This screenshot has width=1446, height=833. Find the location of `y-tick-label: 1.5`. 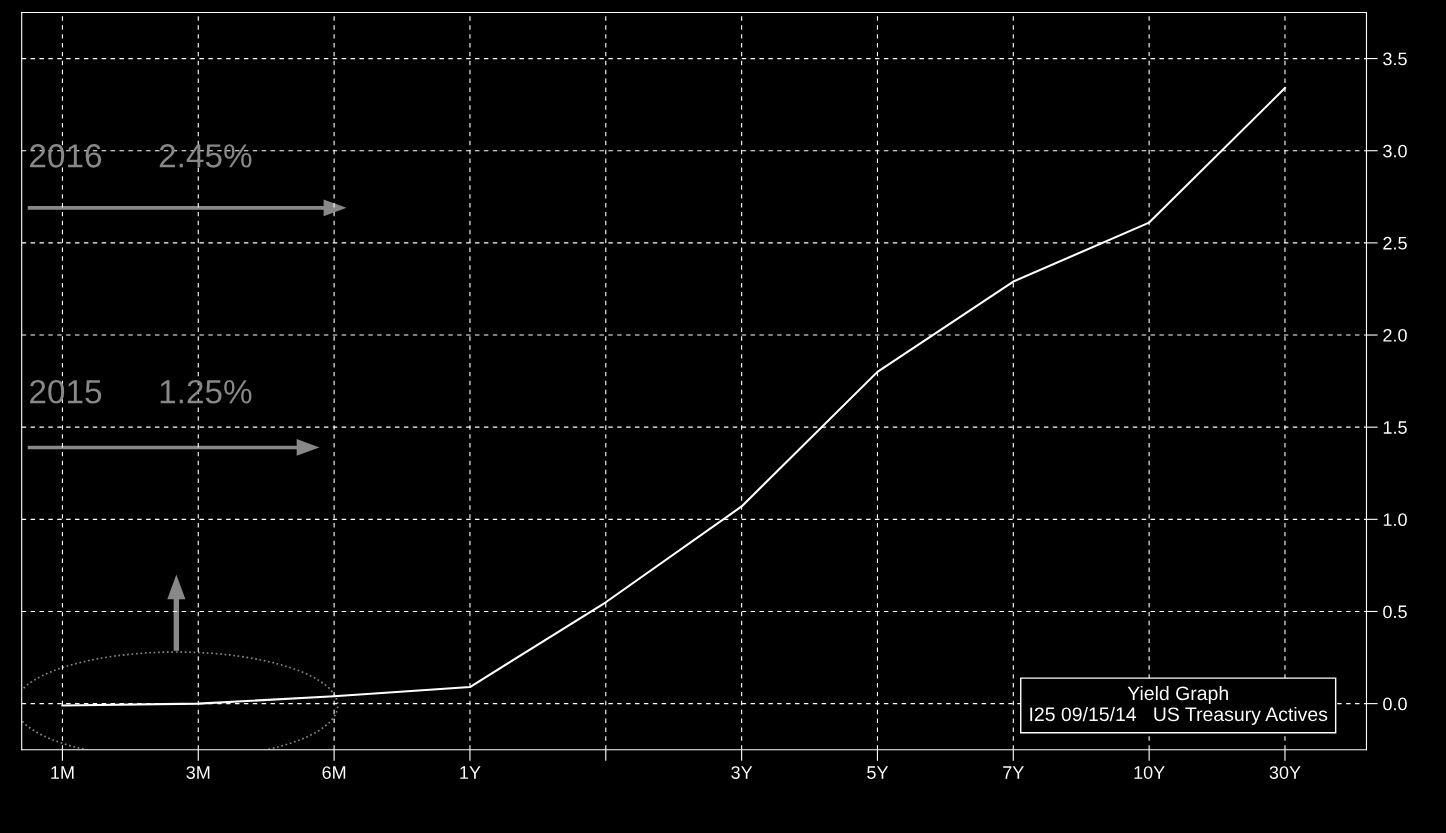

y-tick-label: 1.5 is located at coordinates (1395, 427).